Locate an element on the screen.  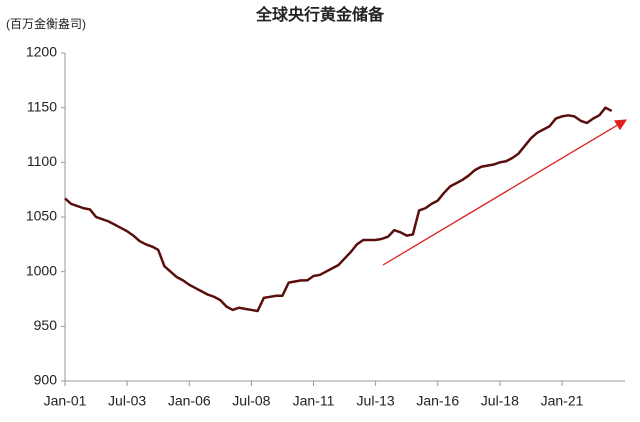
y-tick-label: 1050 is located at coordinates (41, 216).